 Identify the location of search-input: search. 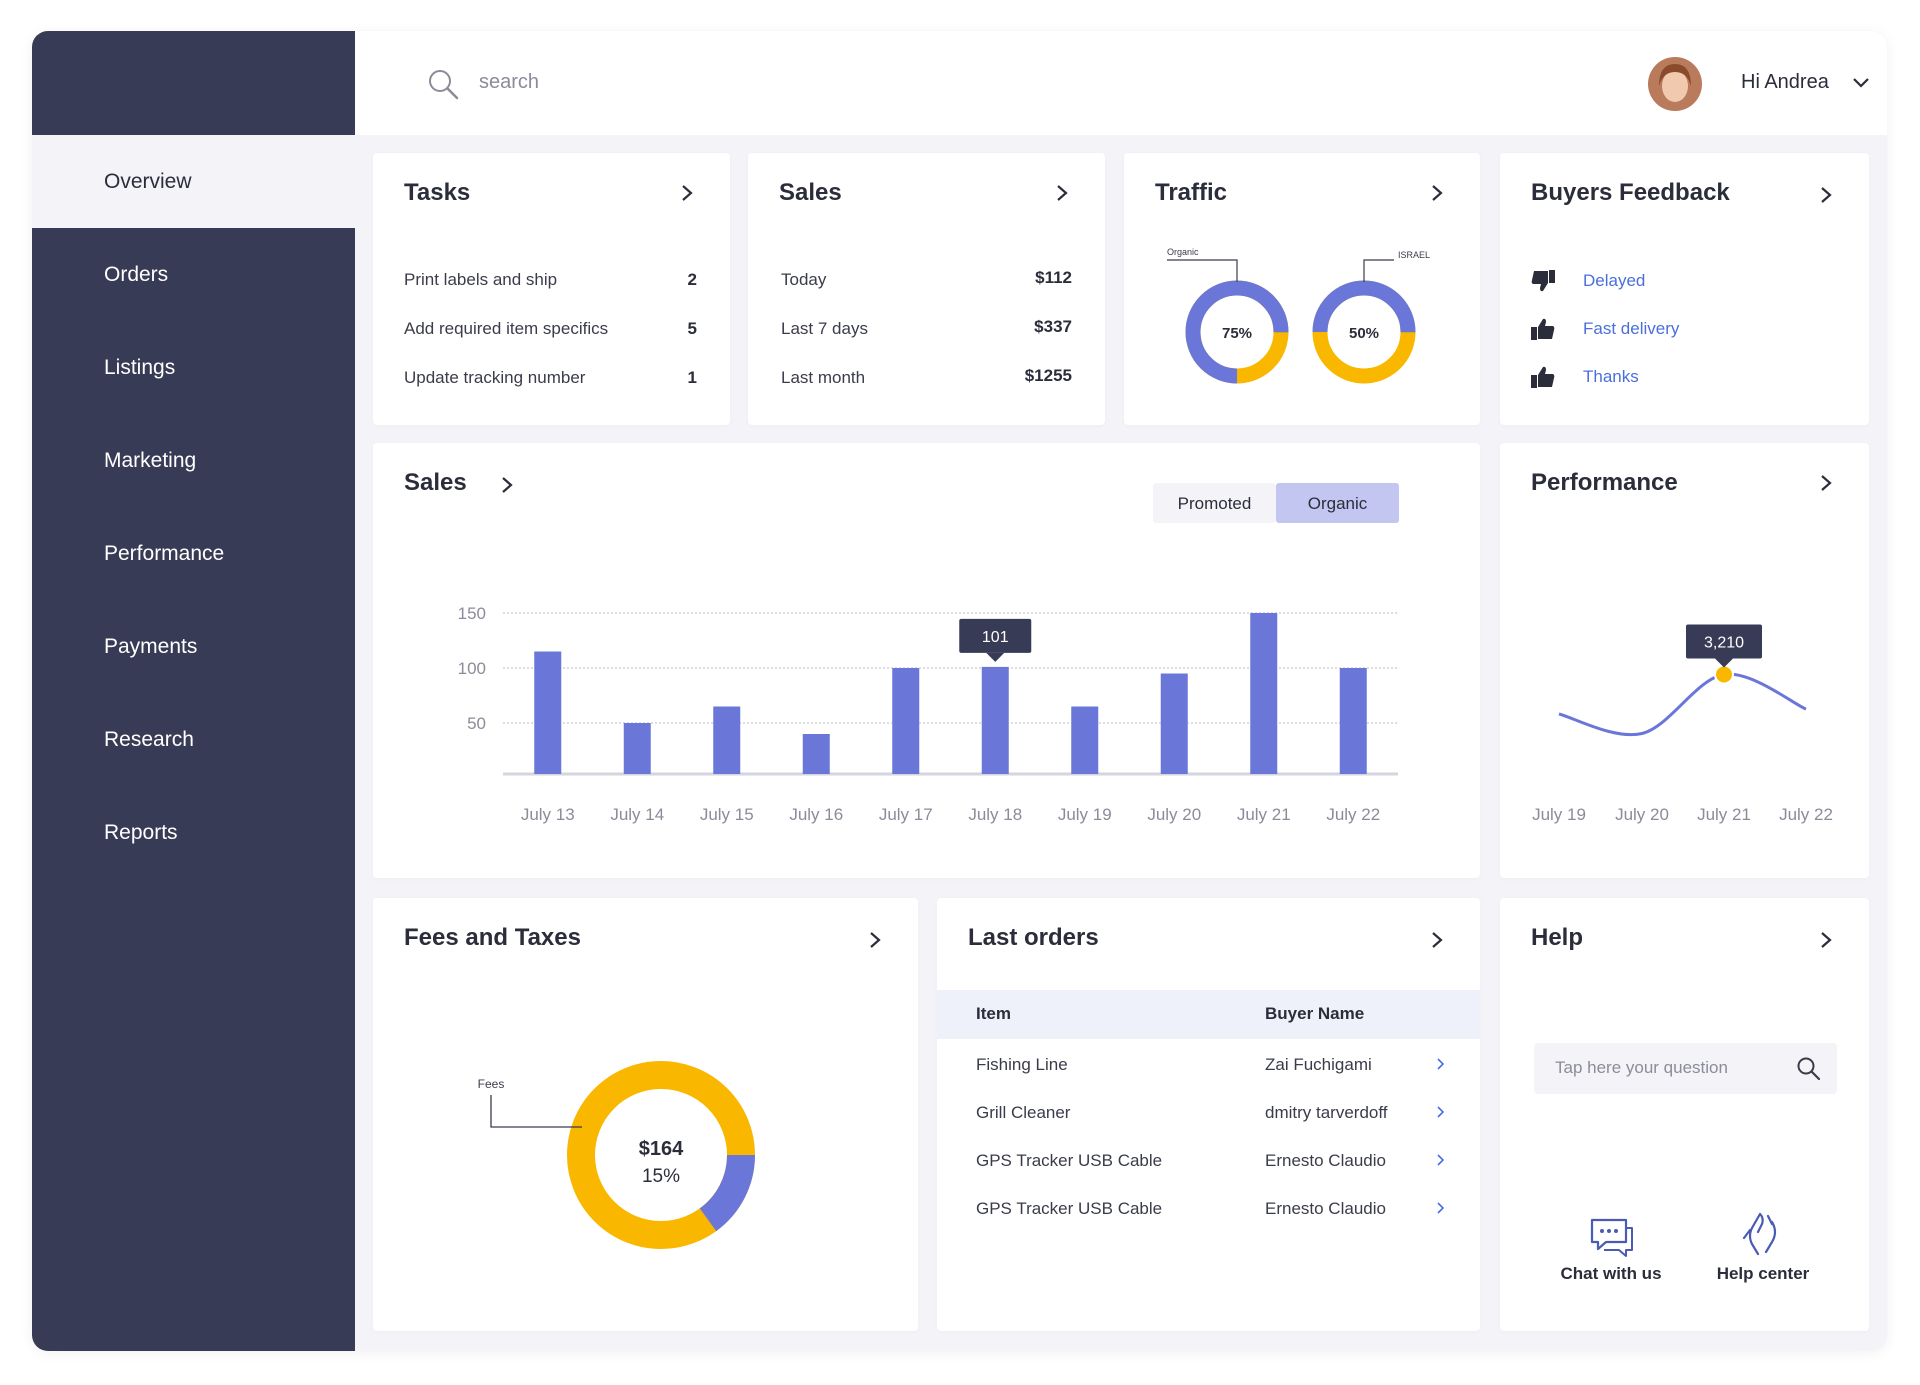
(509, 82).